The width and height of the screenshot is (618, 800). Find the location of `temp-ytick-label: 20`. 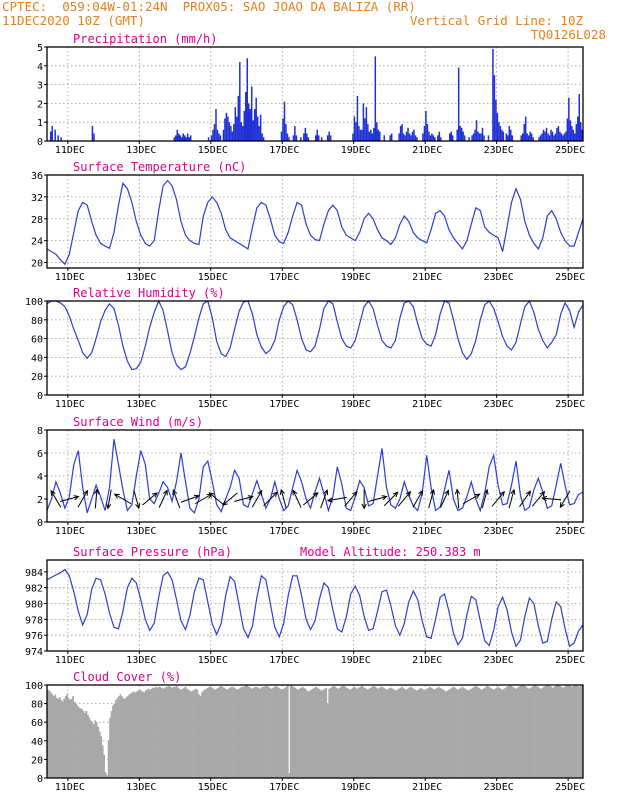

temp-ytick-label: 20 is located at coordinates (37, 264).